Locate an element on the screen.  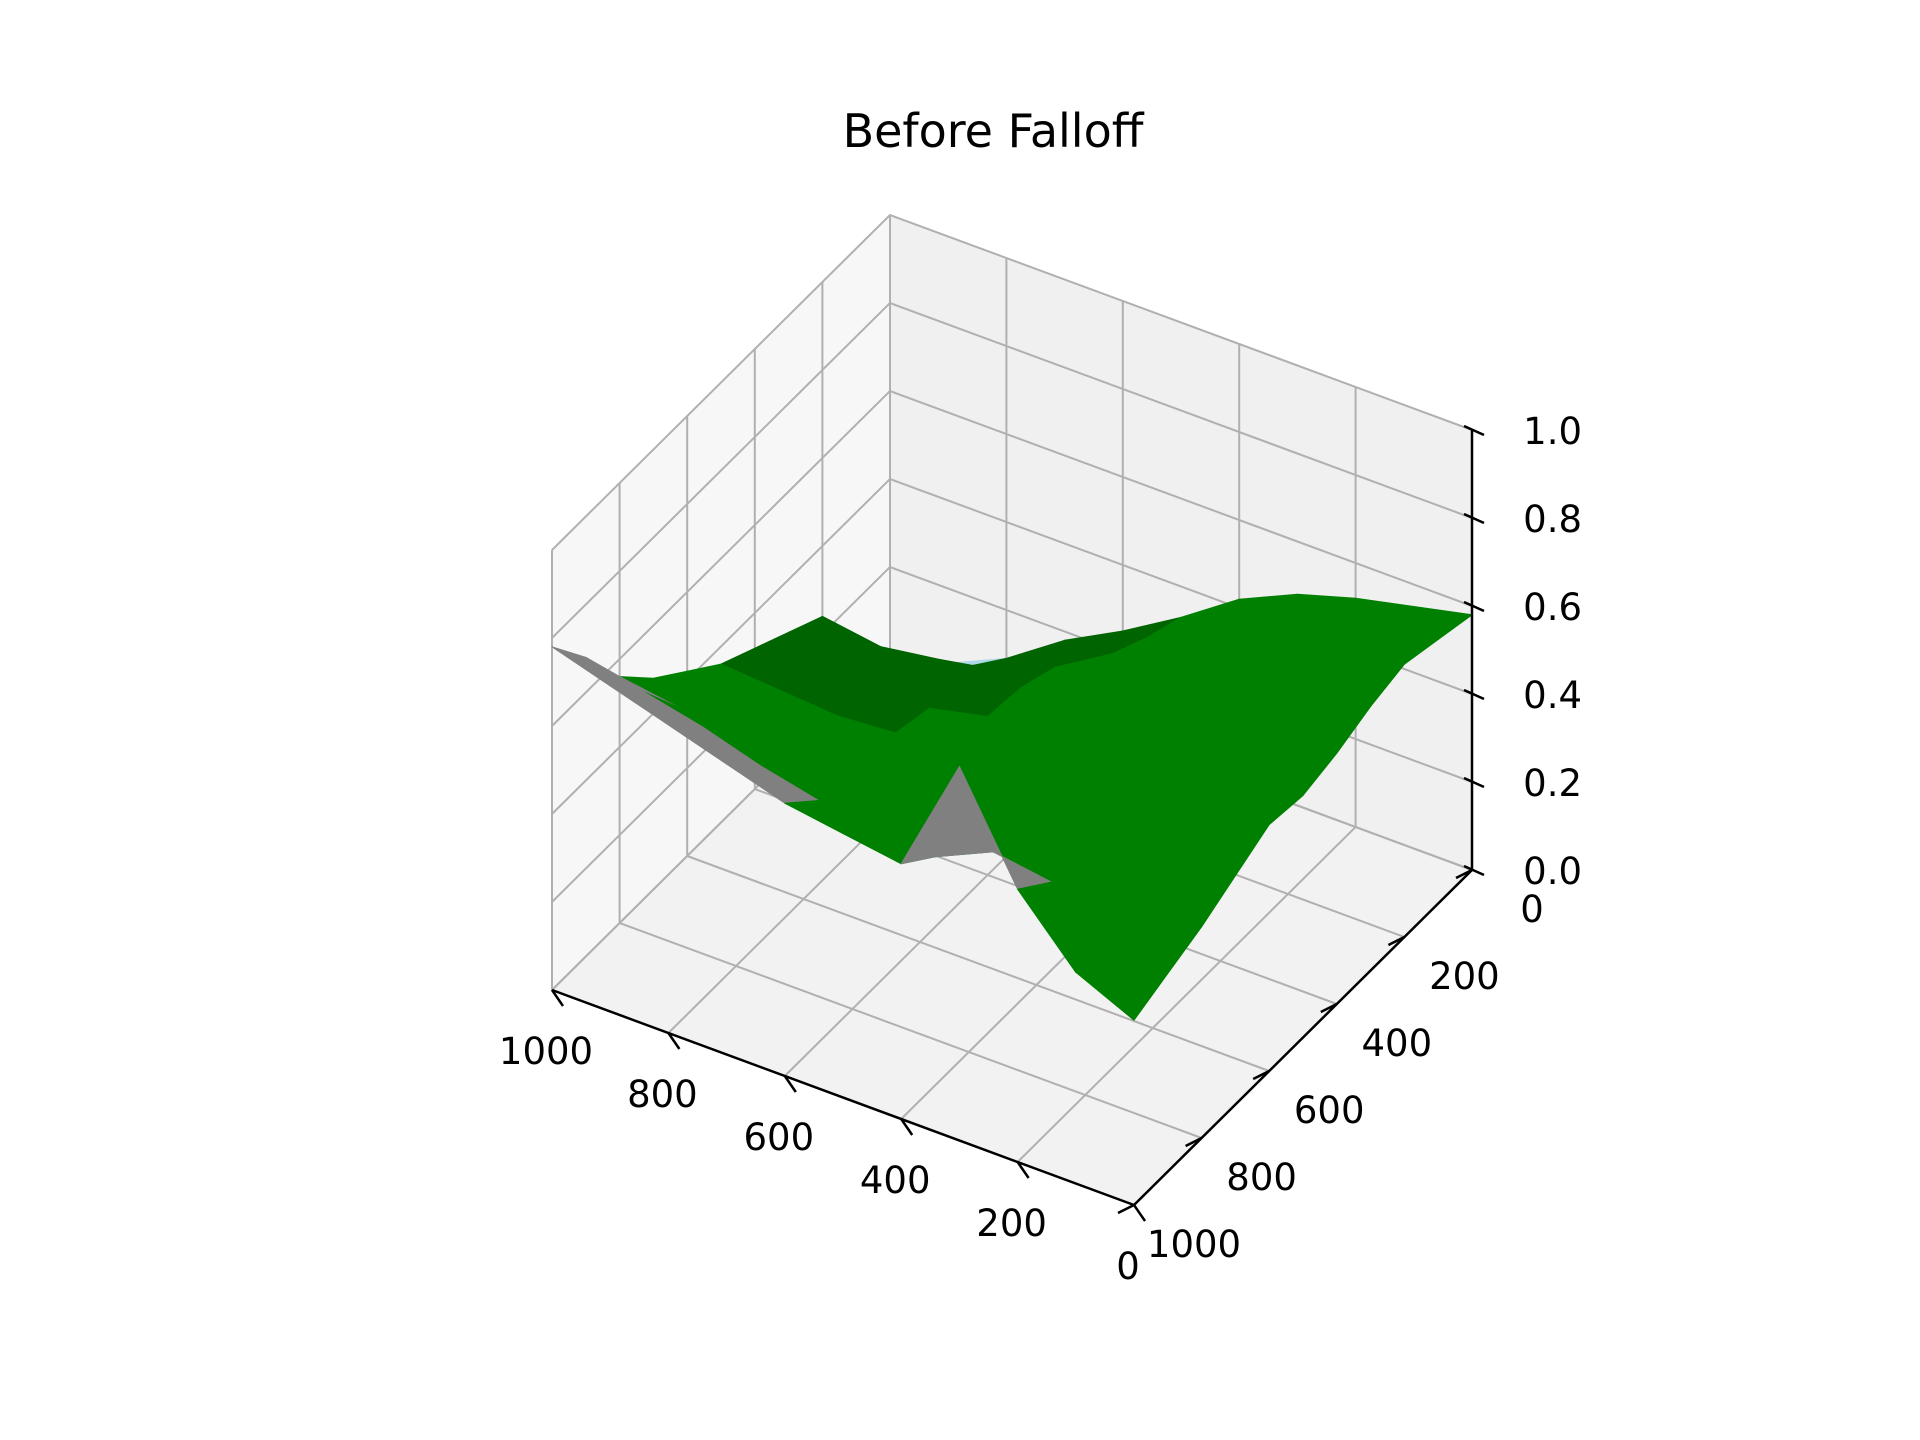
x-tick-label: 0 is located at coordinates (1128, 1266).